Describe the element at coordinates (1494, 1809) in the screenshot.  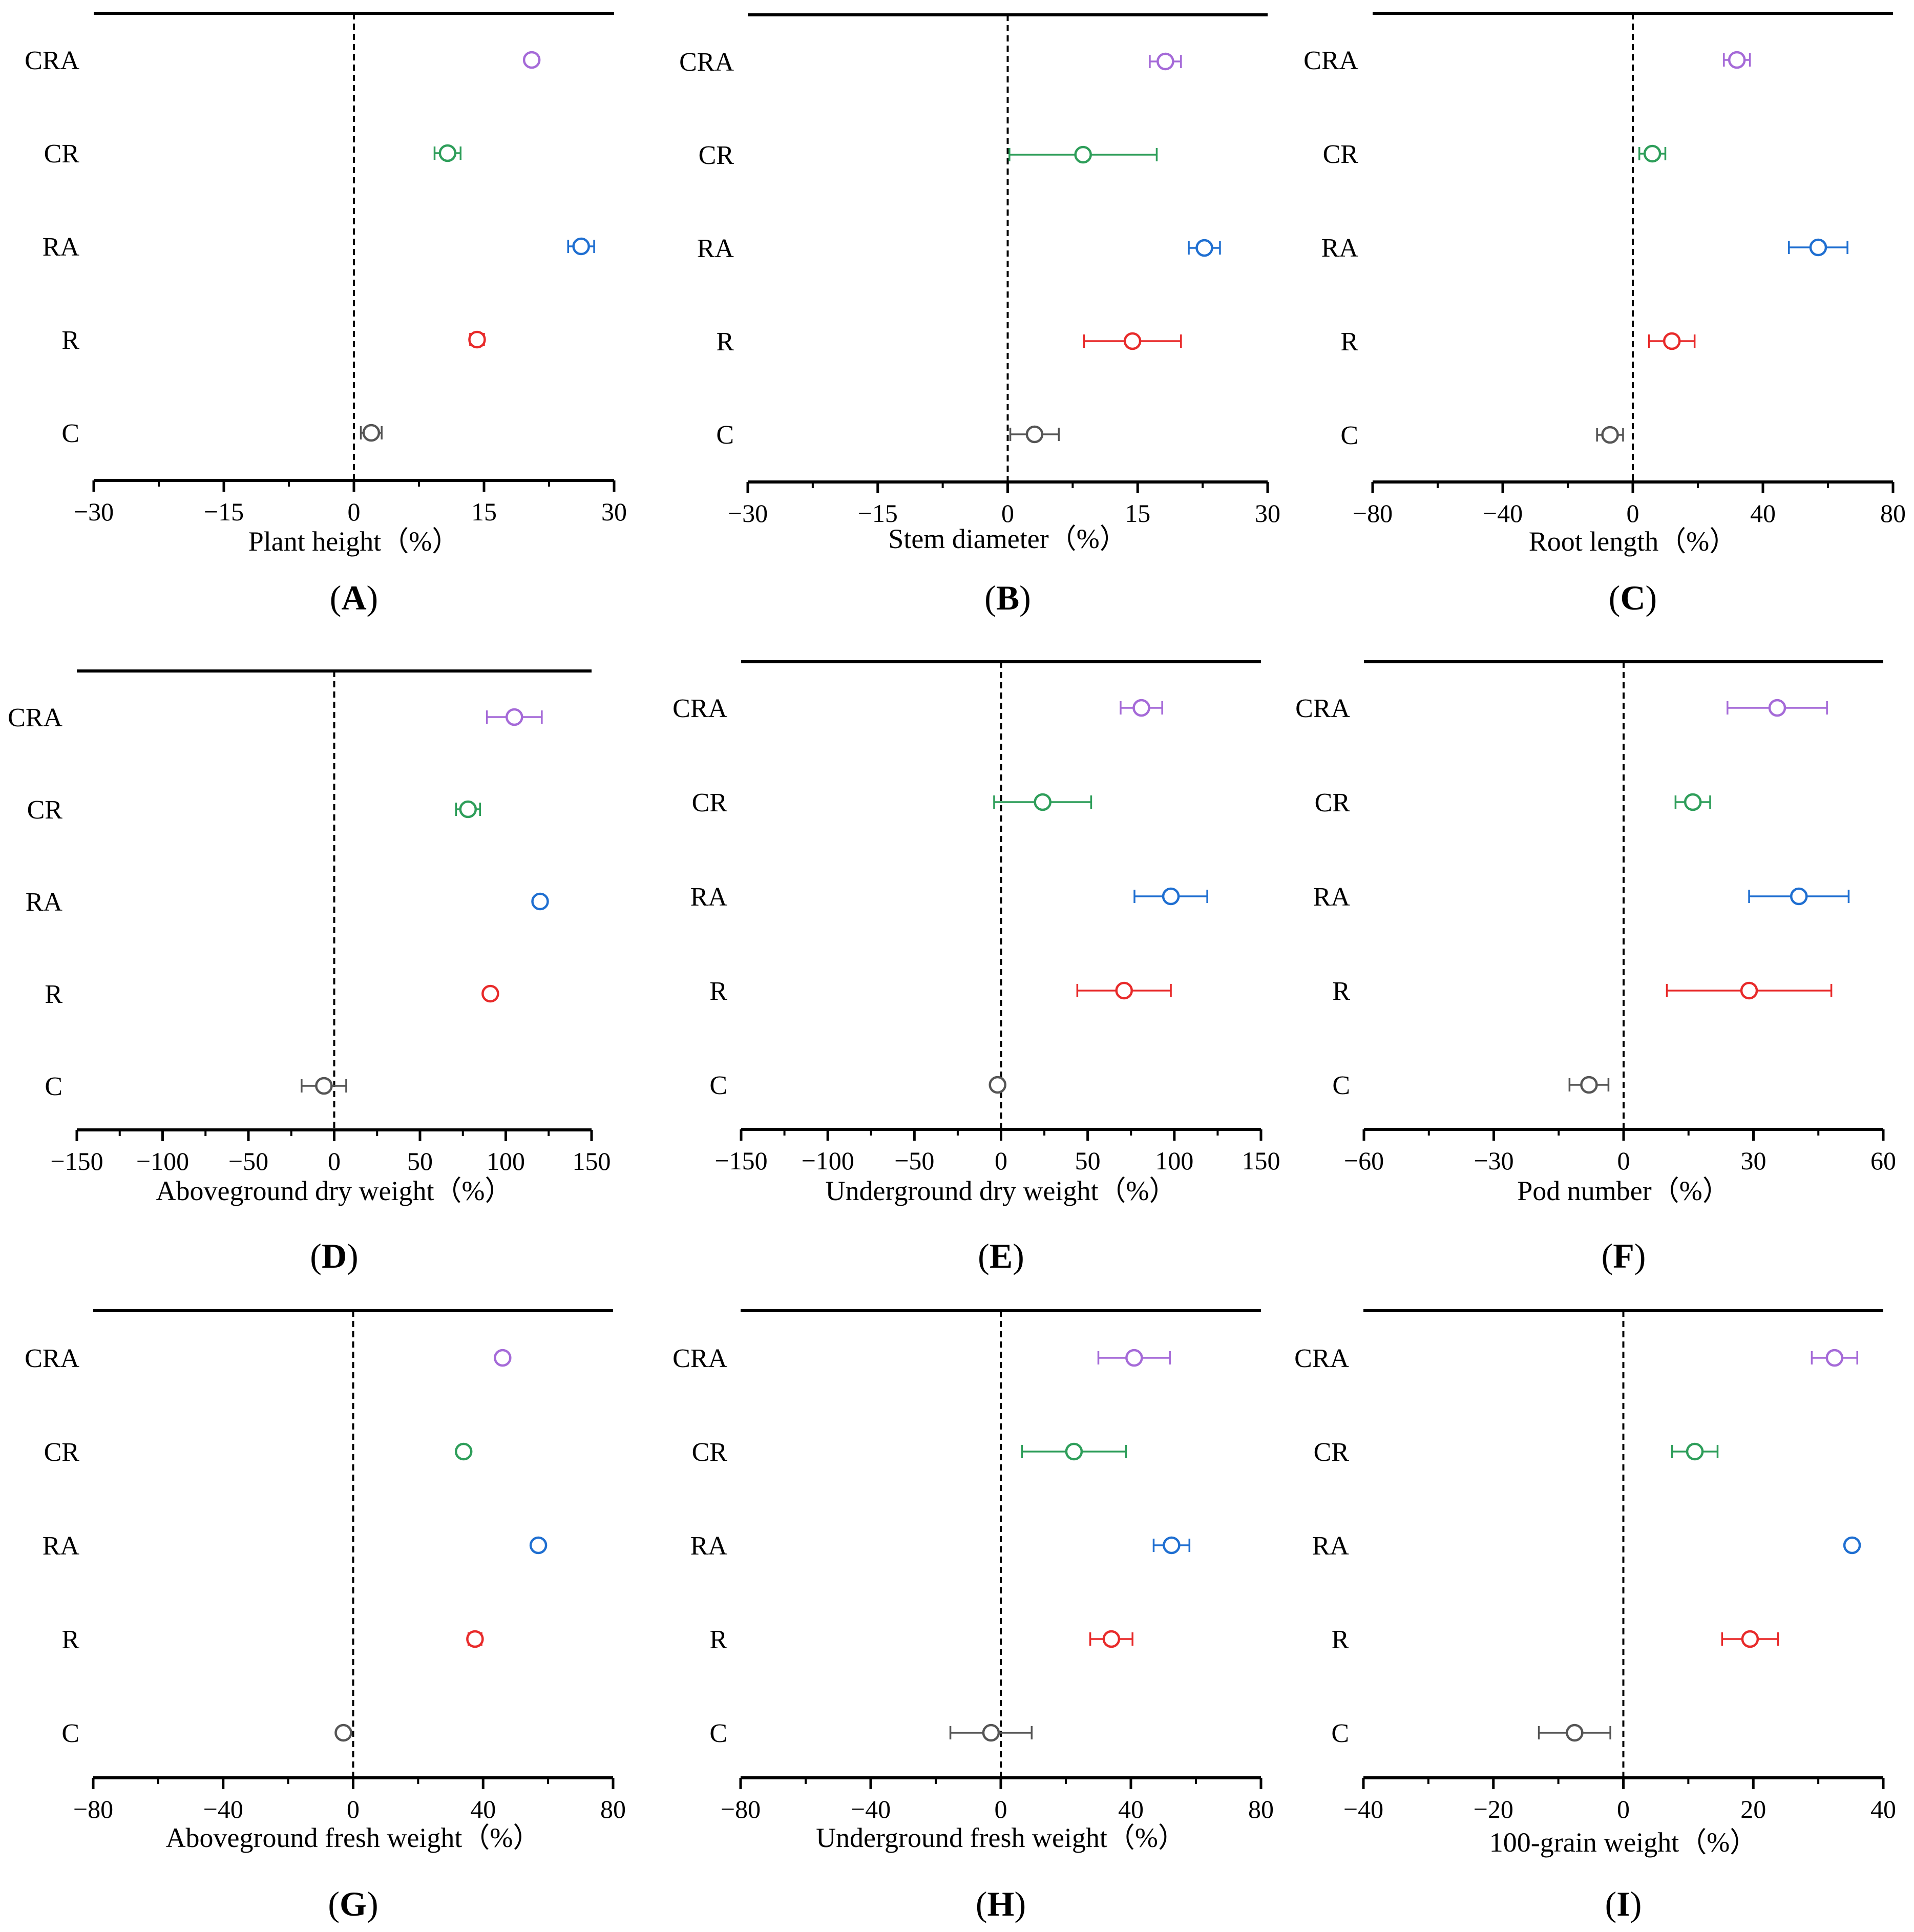
I see `x-tick-label: −20` at that location.